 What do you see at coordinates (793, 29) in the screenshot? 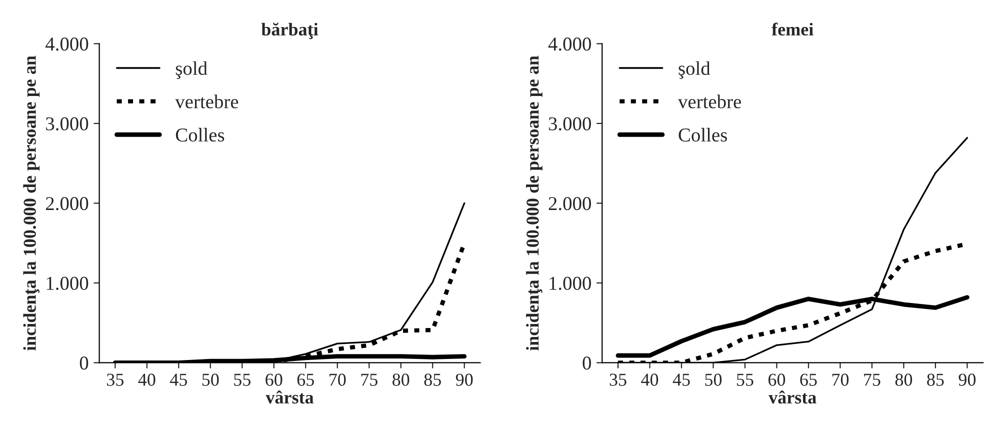
I see `chart-title: femei` at bounding box center [793, 29].